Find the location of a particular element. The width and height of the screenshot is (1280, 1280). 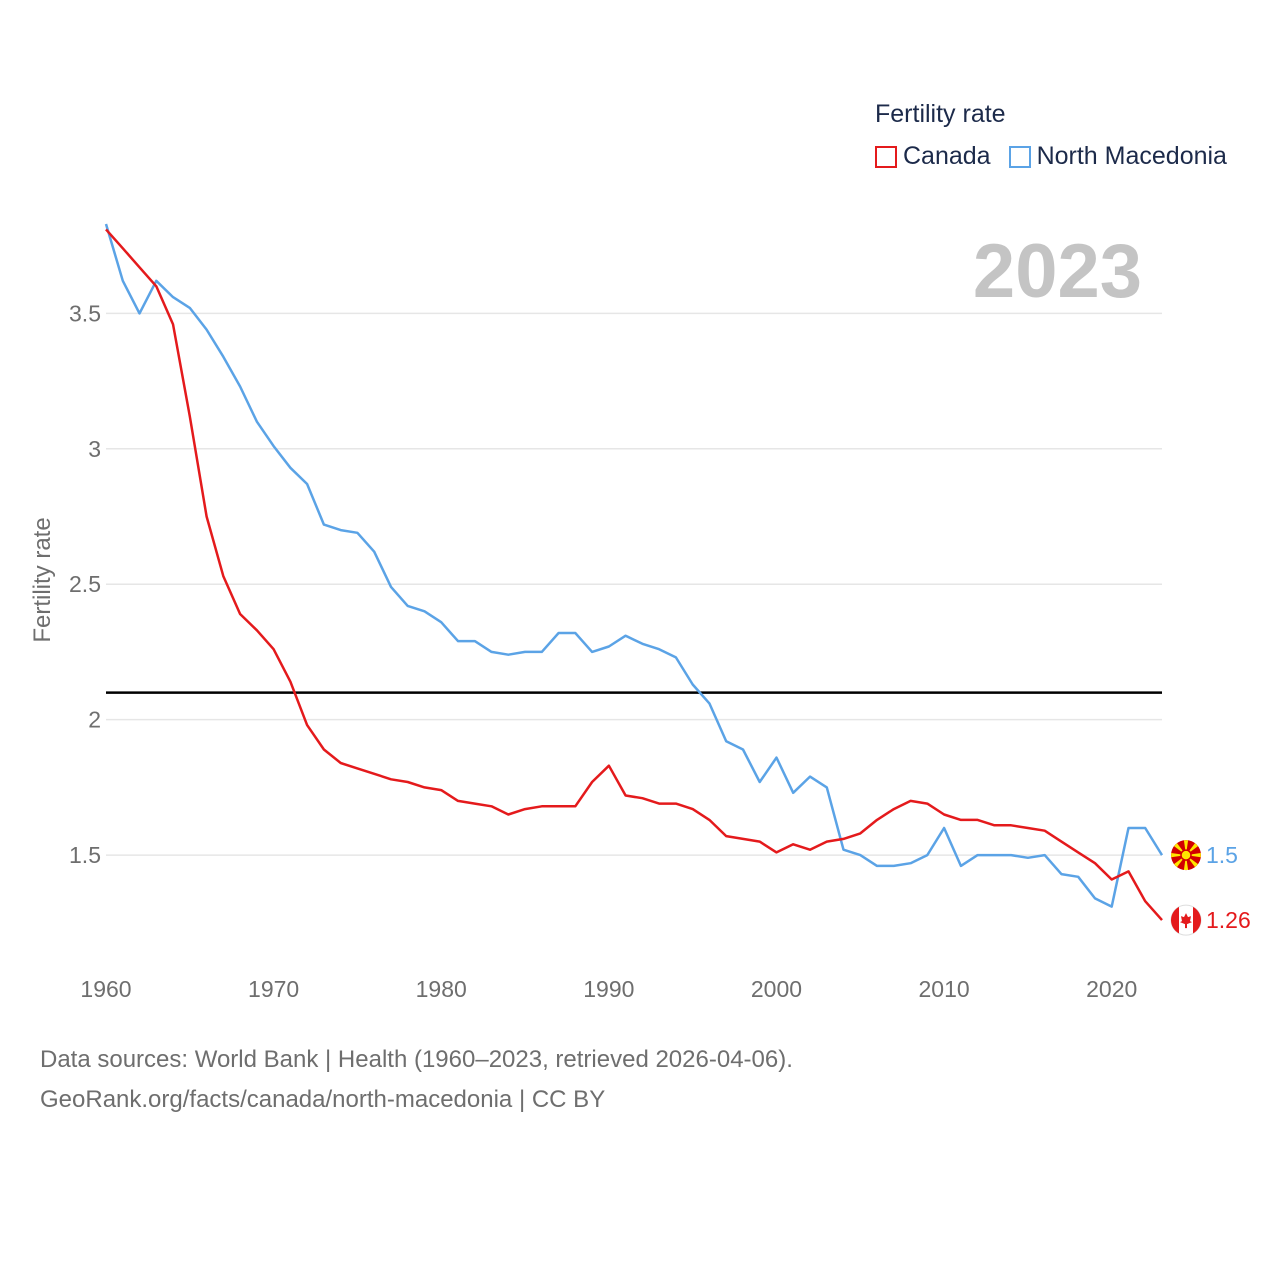

end-marker-canada: 1.26 is located at coordinates (1210, 920).